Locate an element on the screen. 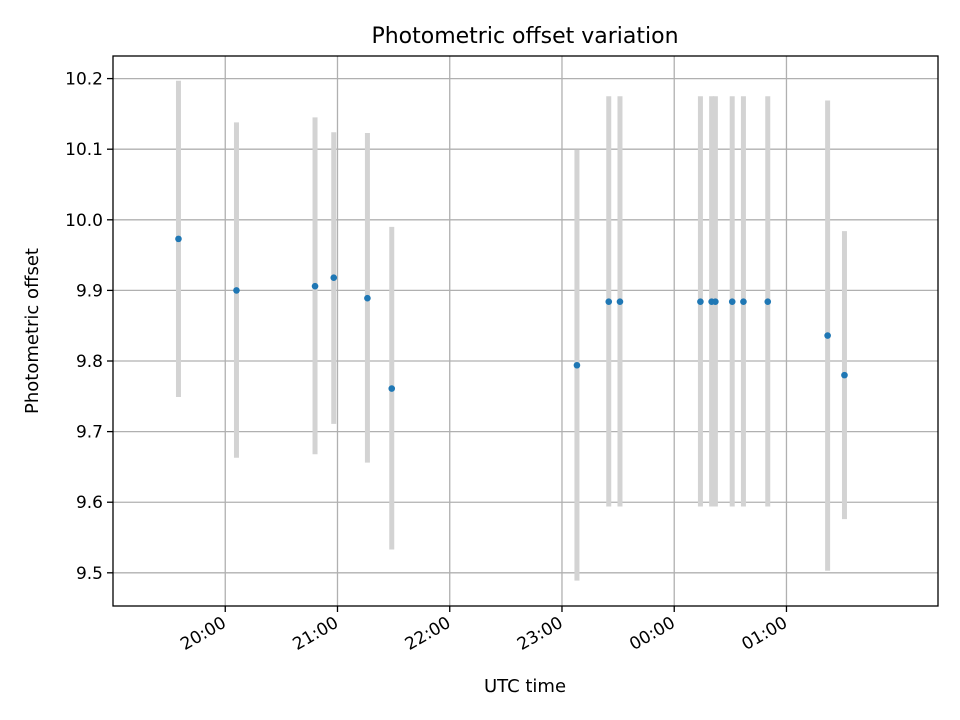 Image resolution: width=960 pixels, height=720 pixels. y-axis-ticks: 9.5 9.6 9.7 9.8 9.9 10.0 10.1 10.2 is located at coordinates (89, 327).